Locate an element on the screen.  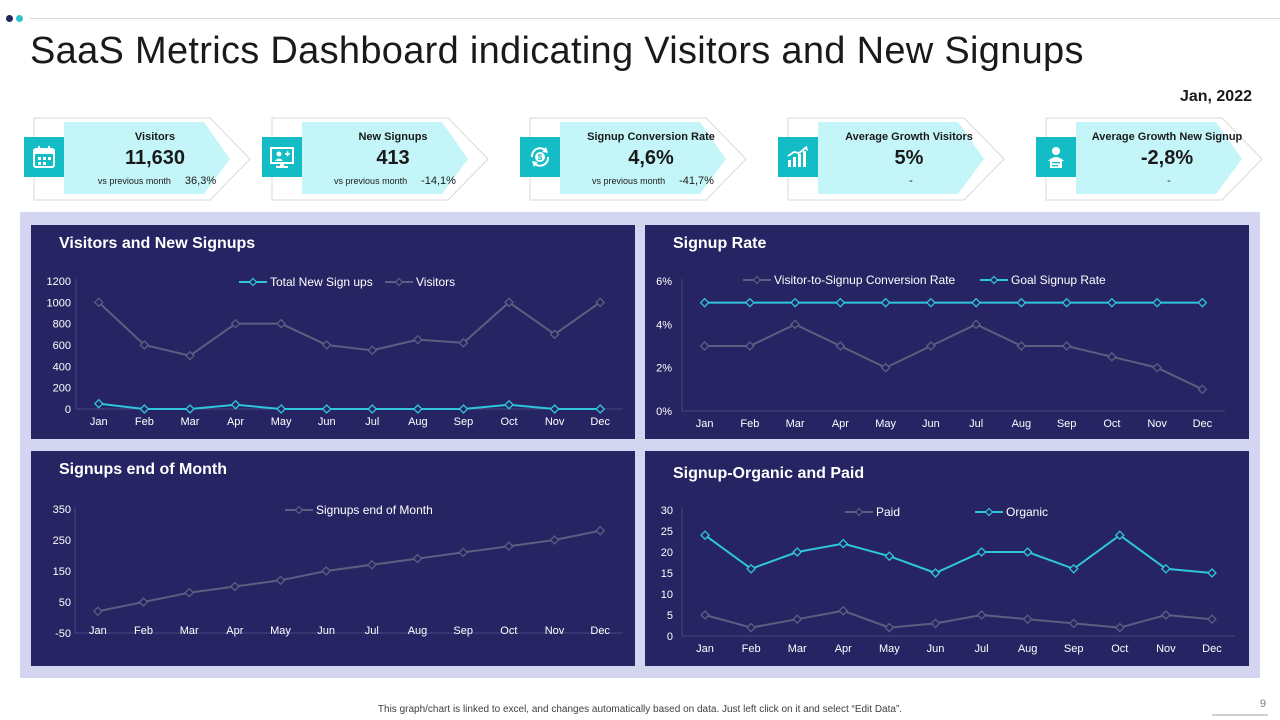
kpi-label: Average Growth New Signup is located at coordinates (1167, 137).